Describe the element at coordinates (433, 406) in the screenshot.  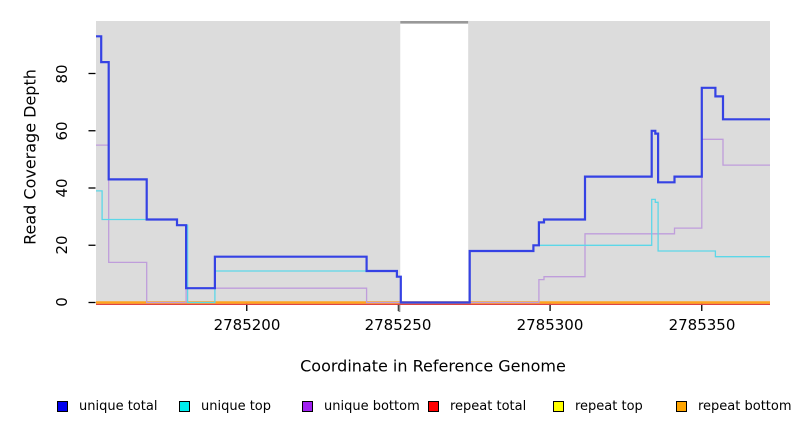
I see `legend-swatch-repeat-total` at that location.